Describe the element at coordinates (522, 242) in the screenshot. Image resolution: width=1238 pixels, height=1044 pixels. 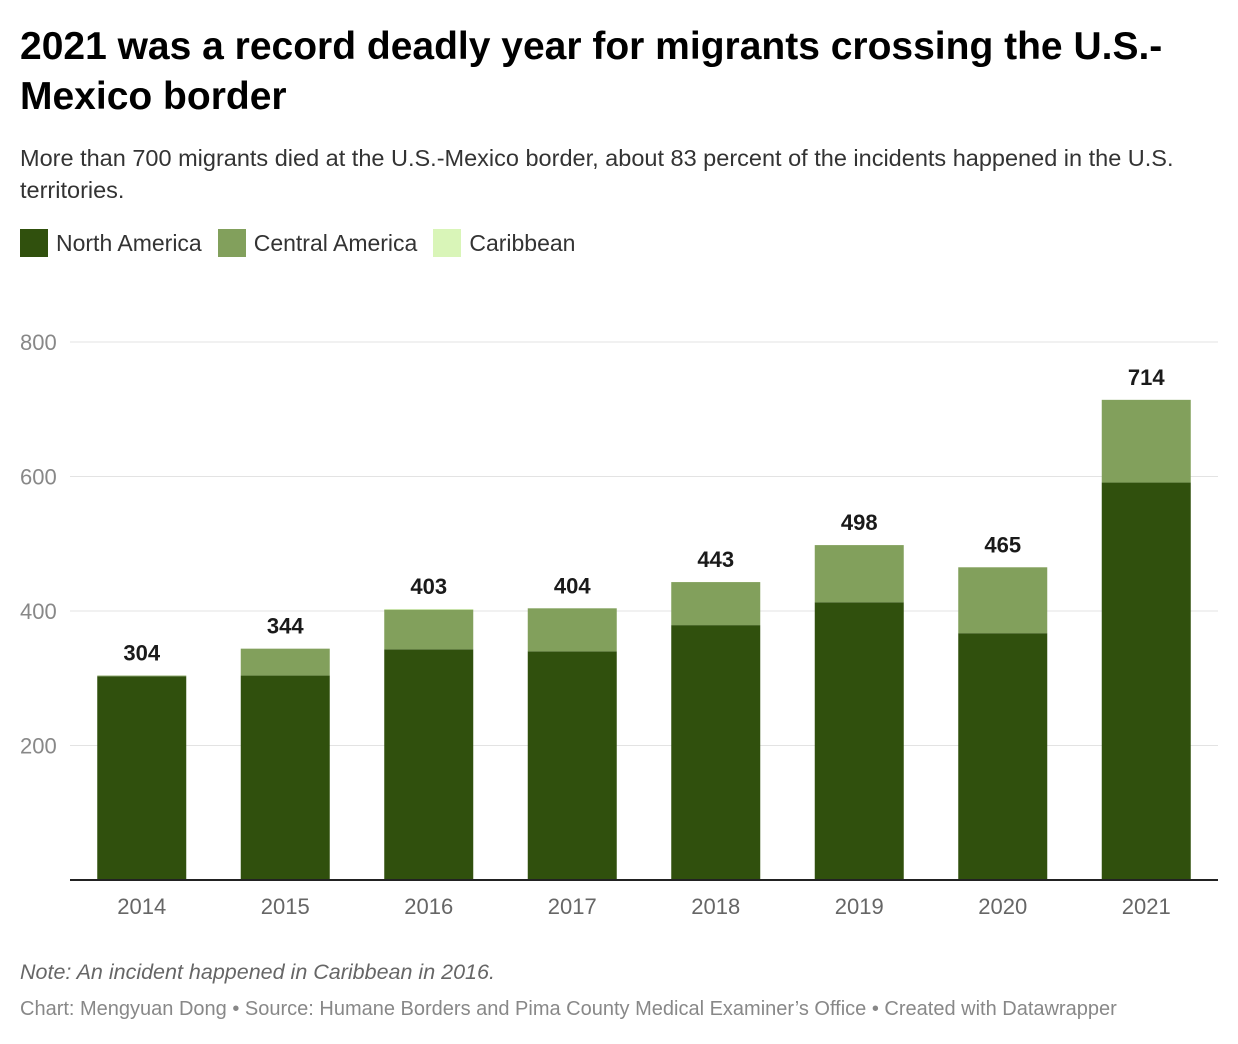
I see `legend-label-caribbean: Caribbean` at that location.